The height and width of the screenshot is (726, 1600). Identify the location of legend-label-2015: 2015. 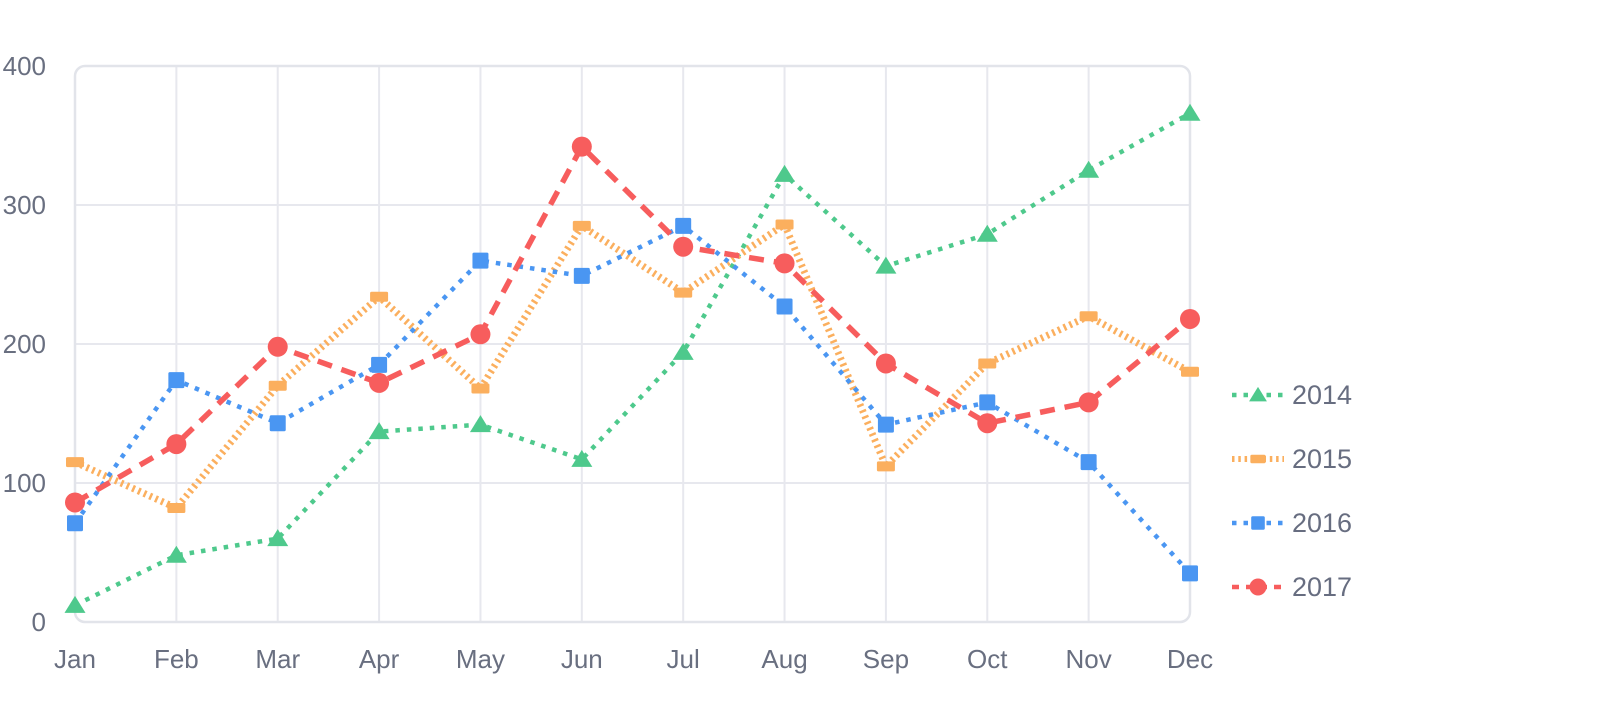
(1322, 459).